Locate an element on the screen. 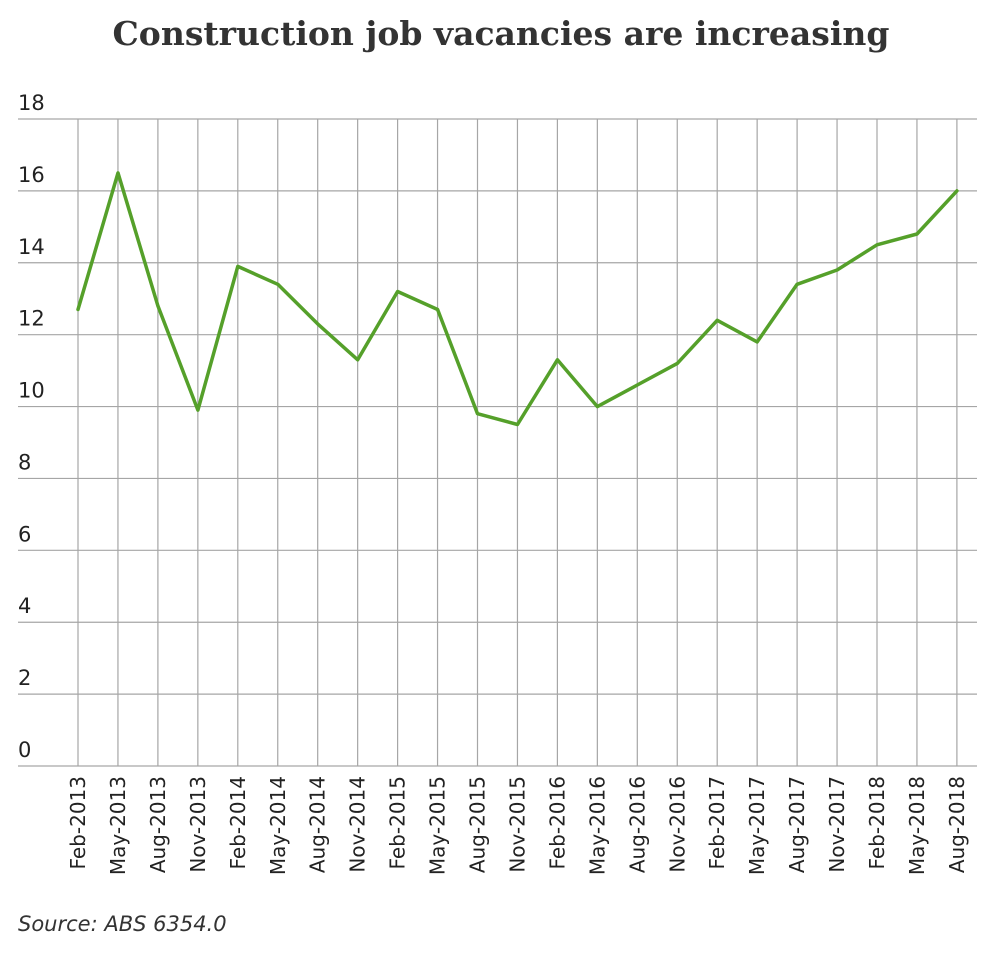 This screenshot has width=1002, height=960. x-tick-label: Aug-2015 is located at coordinates (478, 824).